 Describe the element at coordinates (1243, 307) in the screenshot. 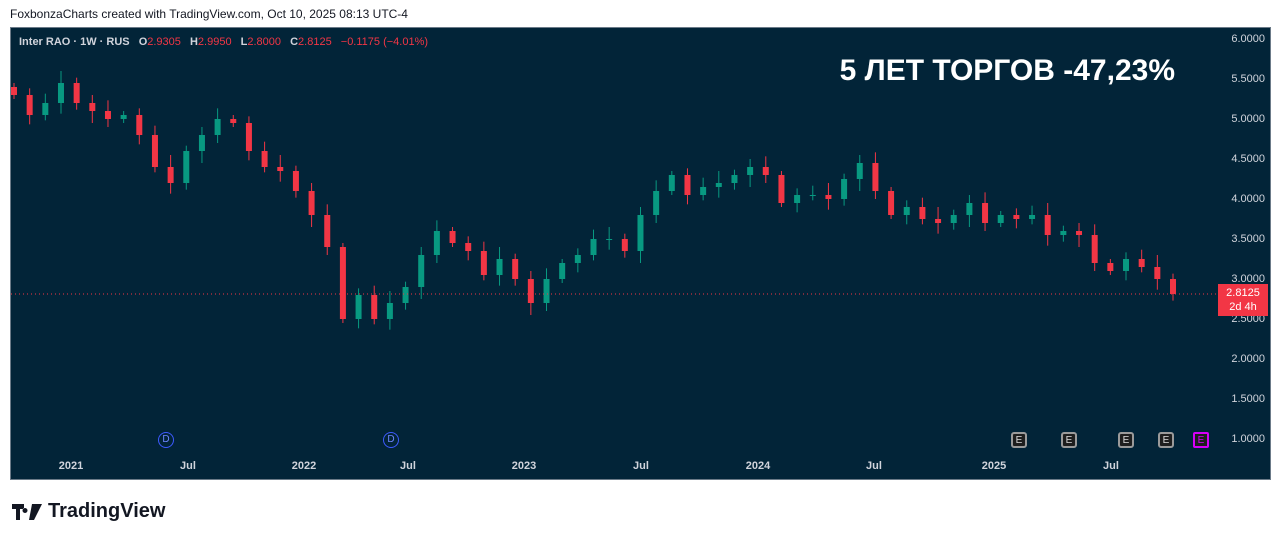

I see `bar-countdown: 2d 4h` at that location.